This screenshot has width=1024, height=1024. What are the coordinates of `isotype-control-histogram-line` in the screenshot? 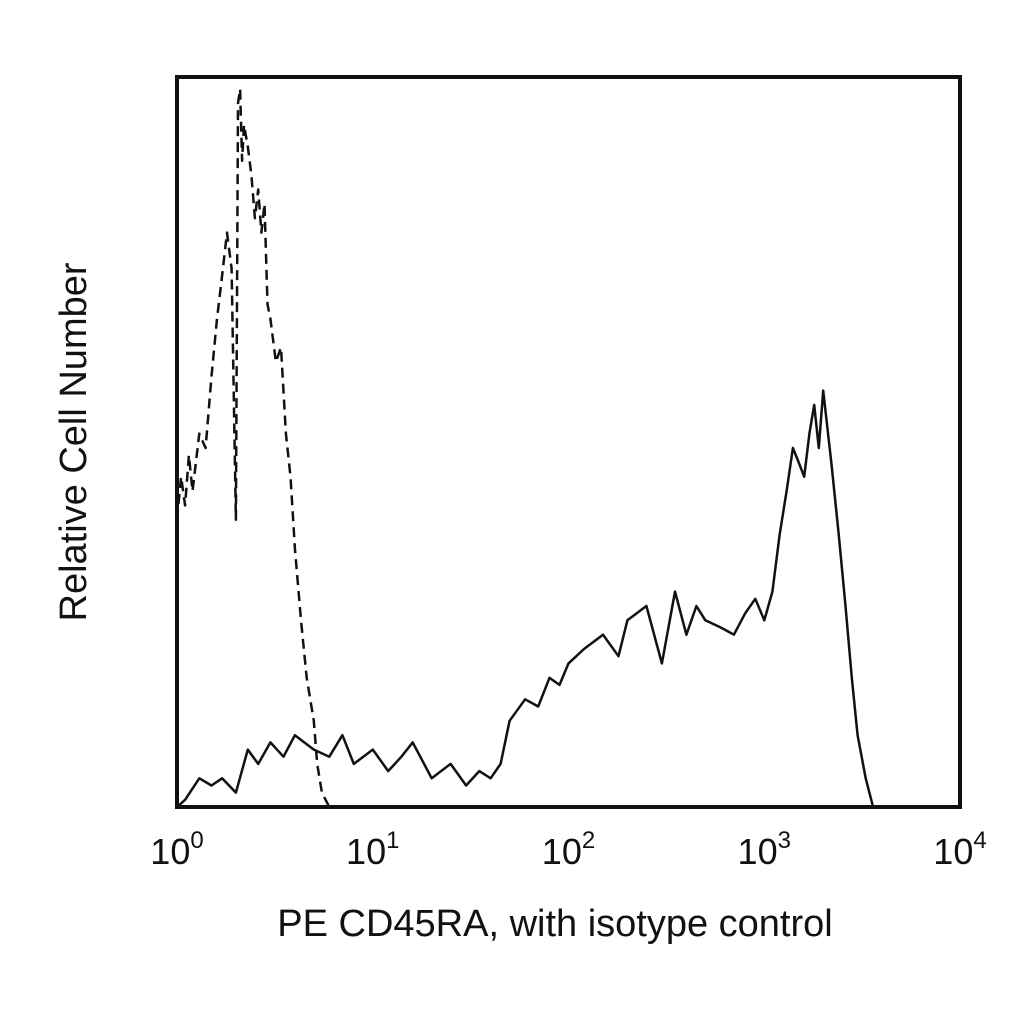 It's located at (259, 448).